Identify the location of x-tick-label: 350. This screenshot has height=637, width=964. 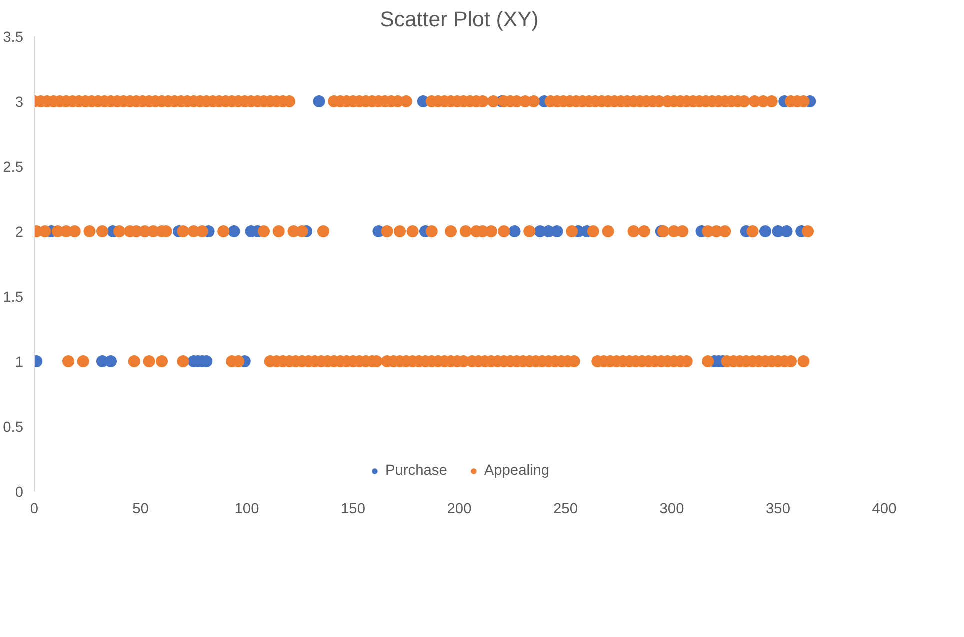
(778, 510).